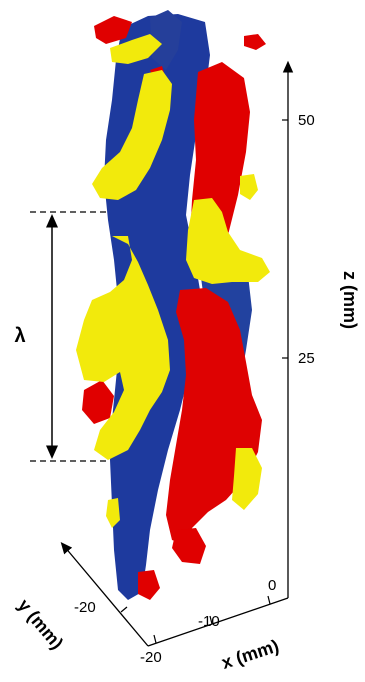  Describe the element at coordinates (40, 624) in the screenshot. I see `y-axis-label: y (mm)` at that location.